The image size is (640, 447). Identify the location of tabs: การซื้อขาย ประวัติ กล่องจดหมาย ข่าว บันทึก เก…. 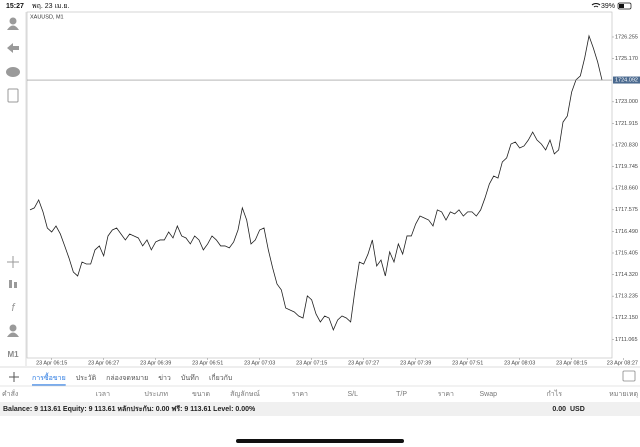
(132, 378).